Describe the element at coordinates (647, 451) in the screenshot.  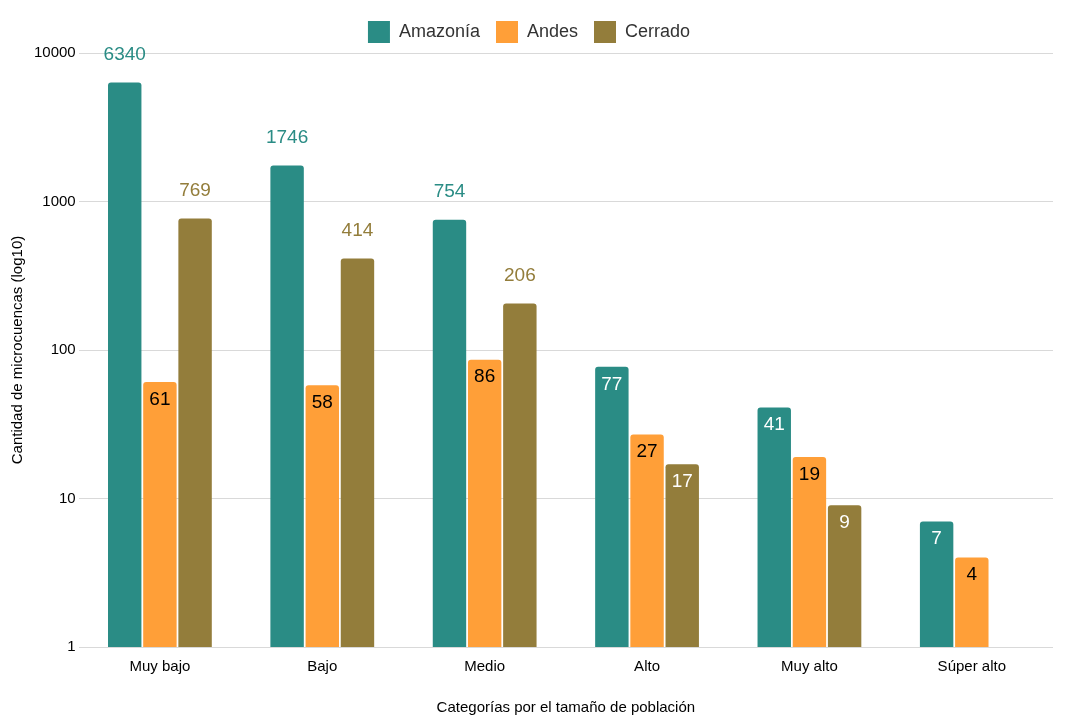
I see `data-label: 27` at that location.